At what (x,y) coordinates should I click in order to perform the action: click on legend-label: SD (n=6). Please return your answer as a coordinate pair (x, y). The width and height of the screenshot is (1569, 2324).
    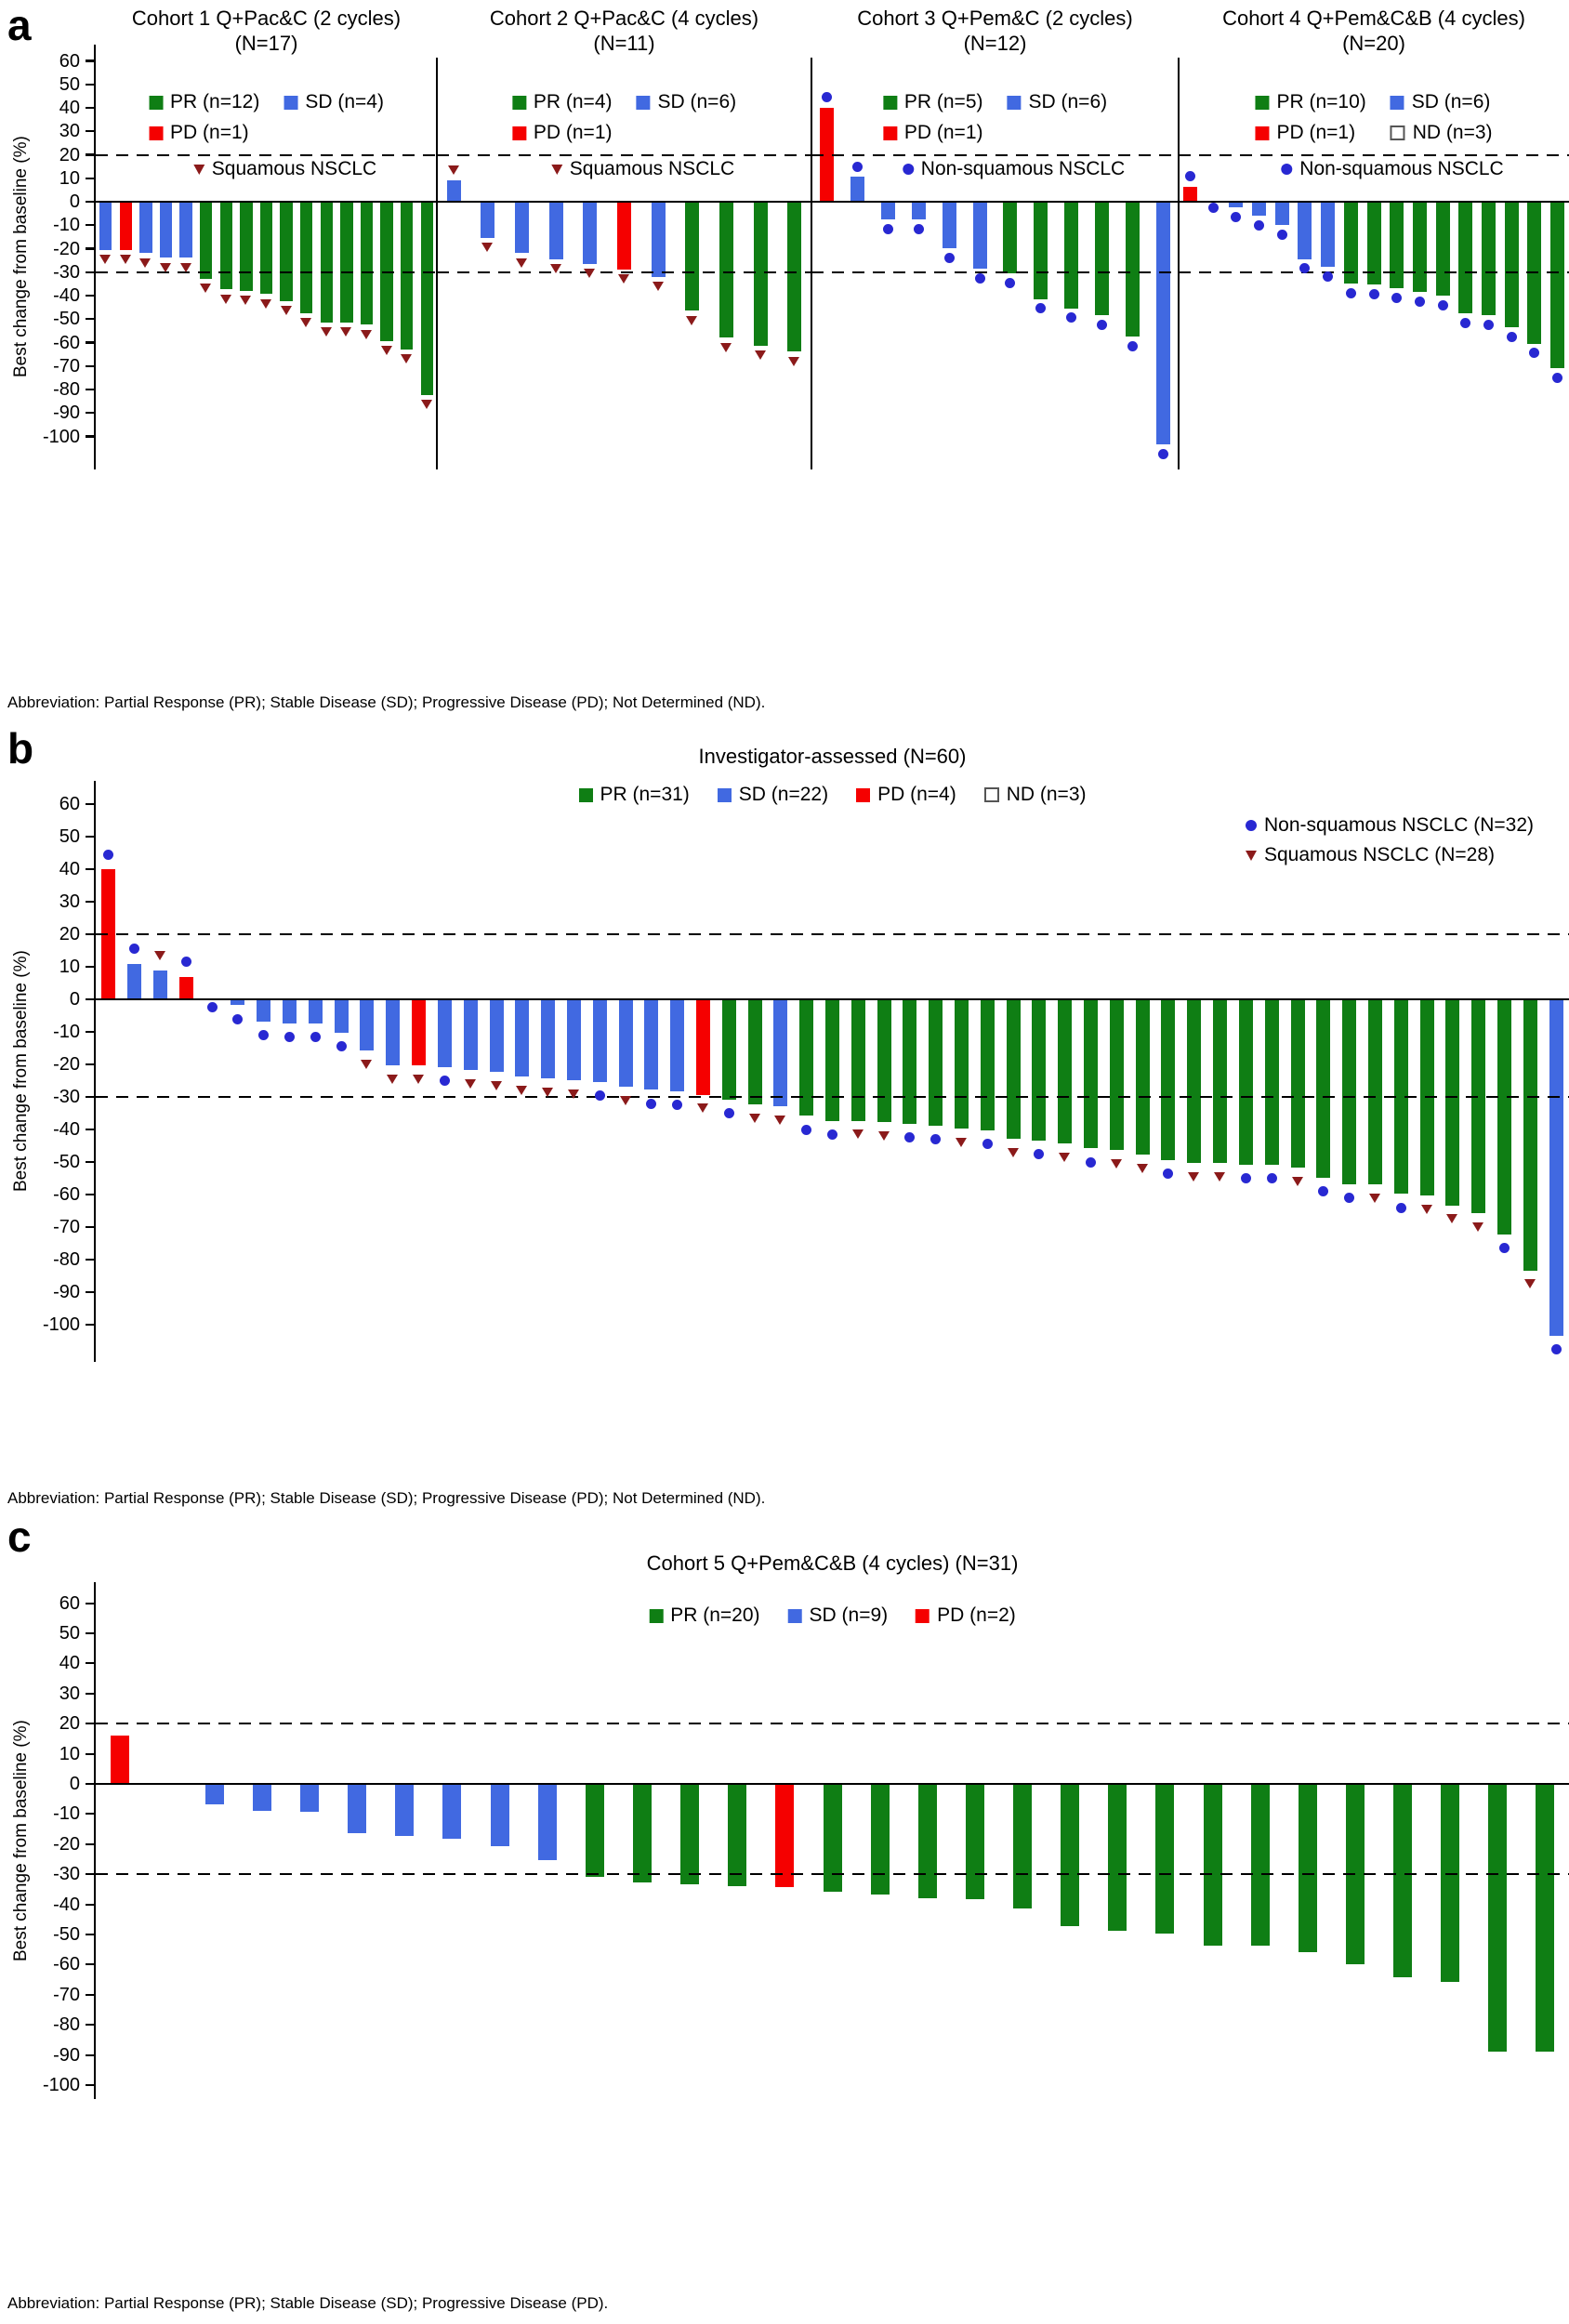
    Looking at the image, I should click on (1451, 101).